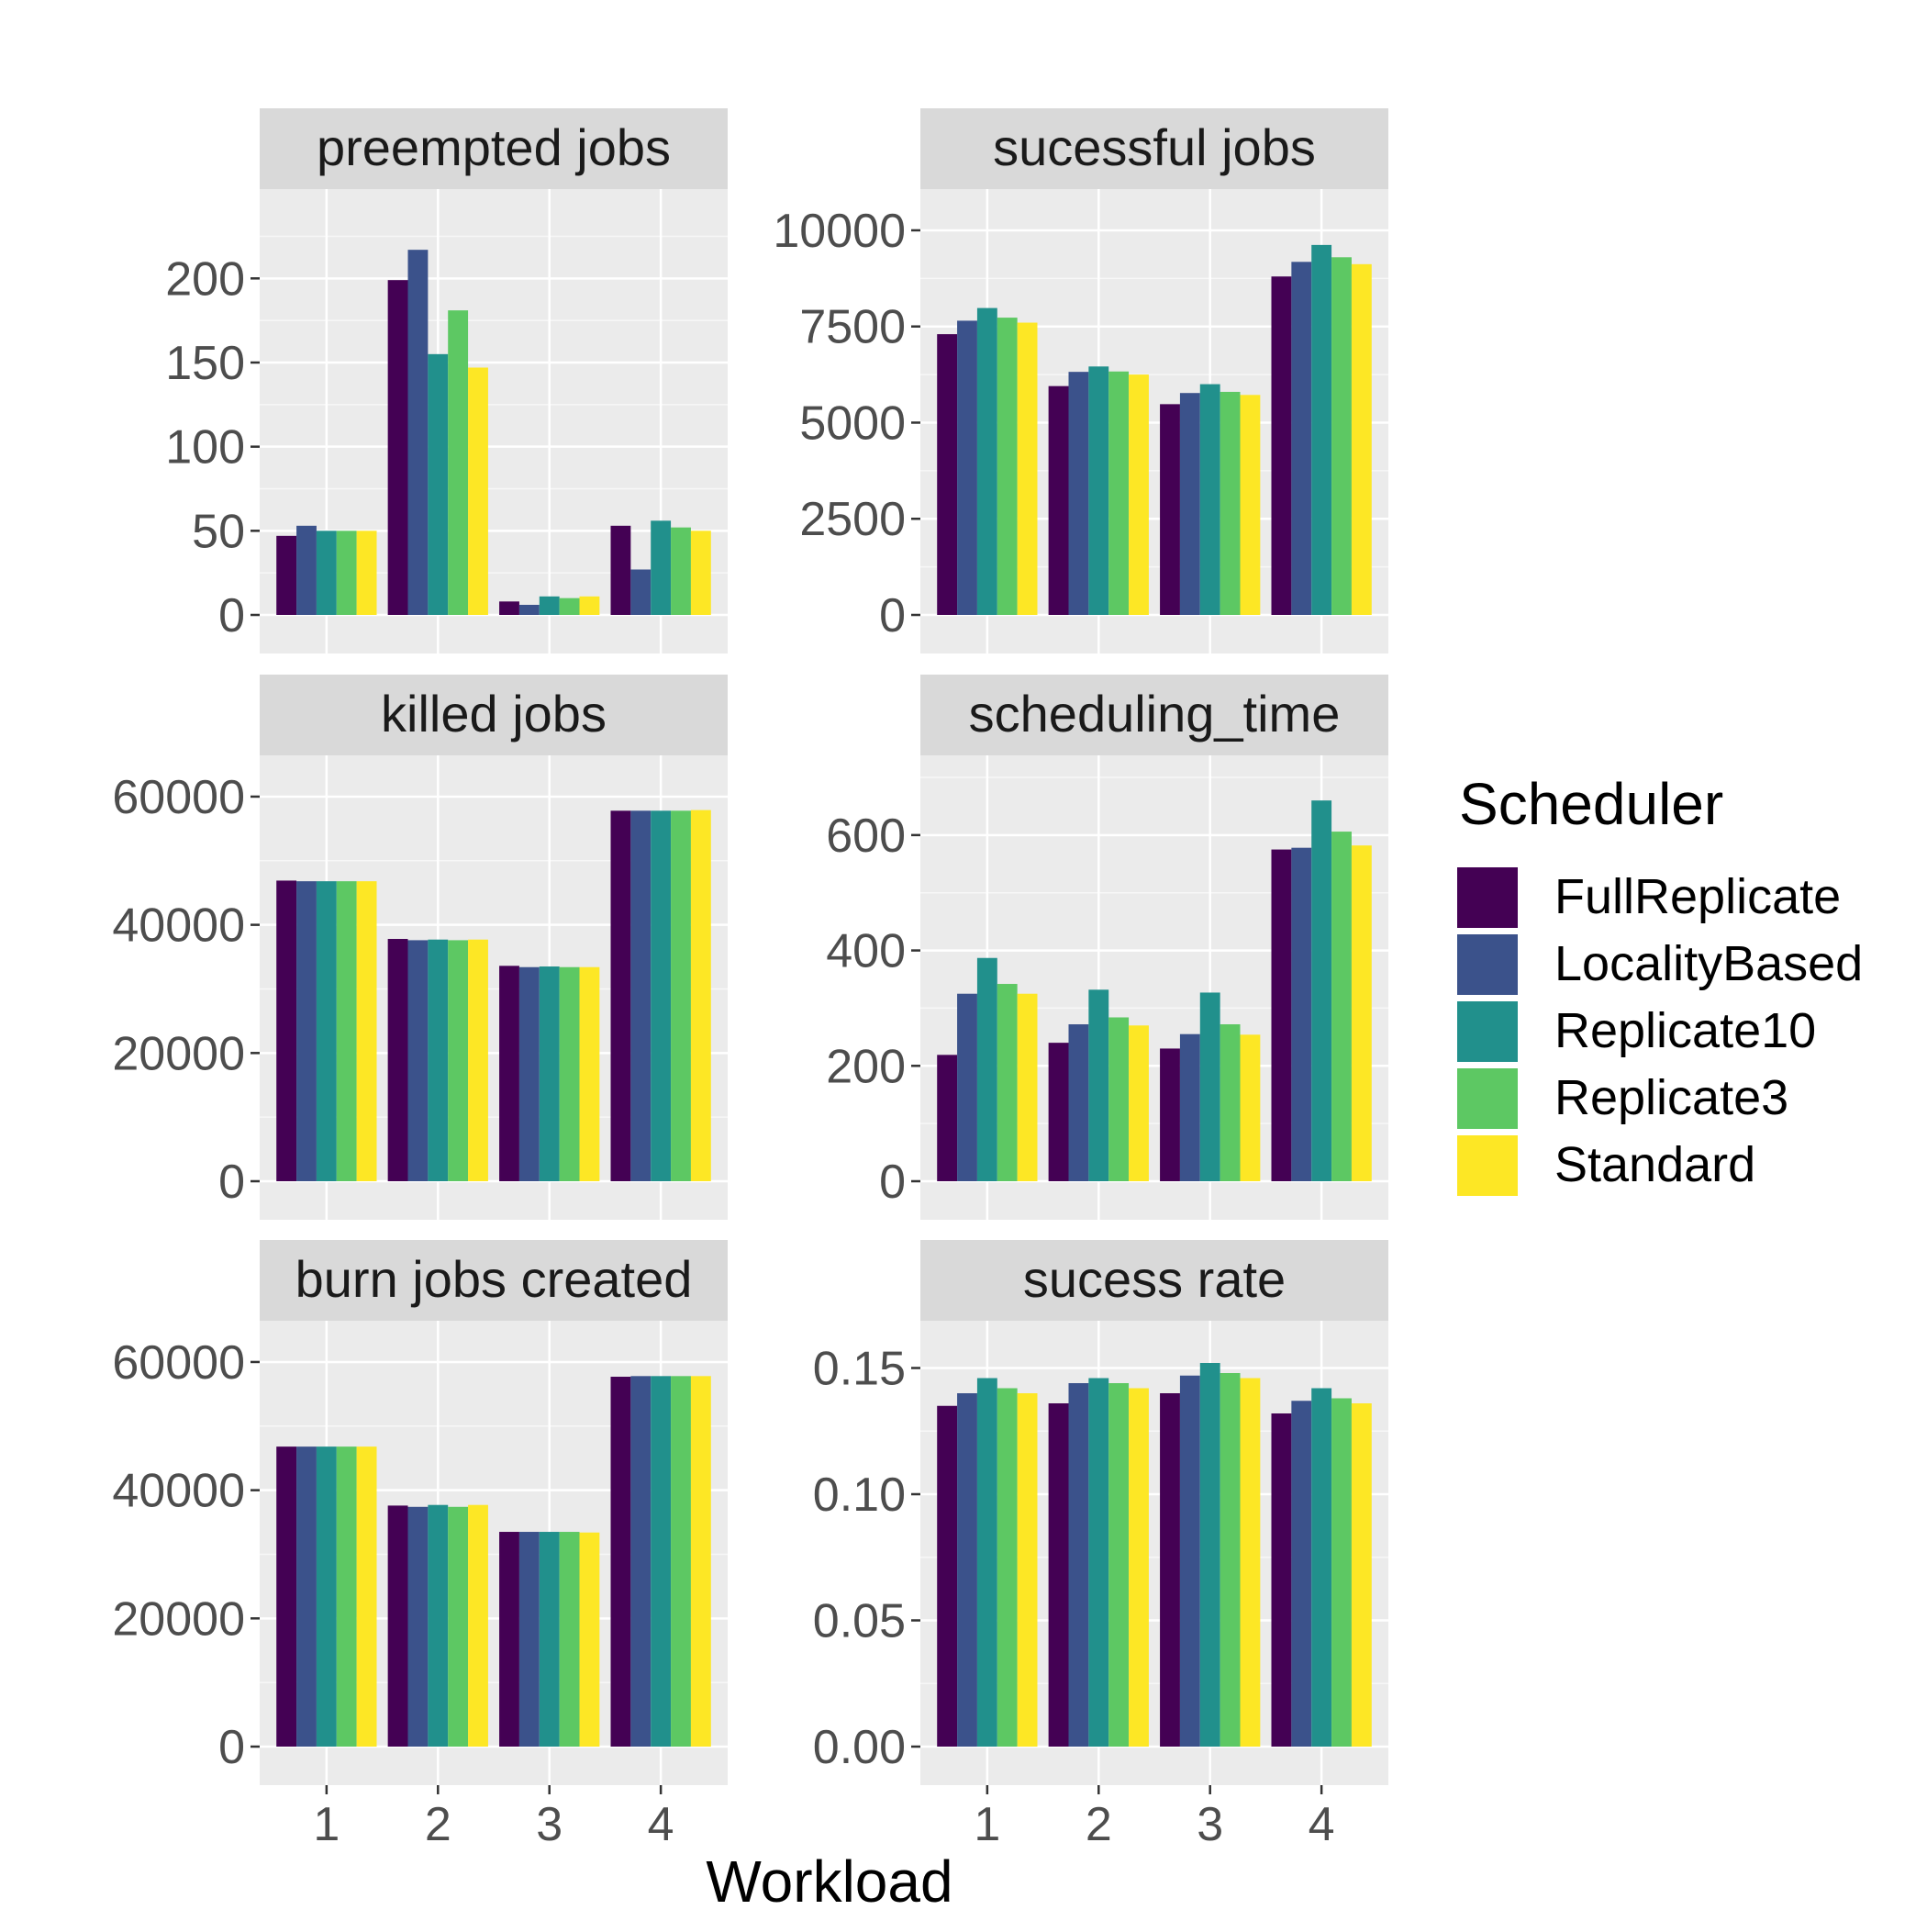  I want to click on x-axis-label: Workload, so click(829, 1881).